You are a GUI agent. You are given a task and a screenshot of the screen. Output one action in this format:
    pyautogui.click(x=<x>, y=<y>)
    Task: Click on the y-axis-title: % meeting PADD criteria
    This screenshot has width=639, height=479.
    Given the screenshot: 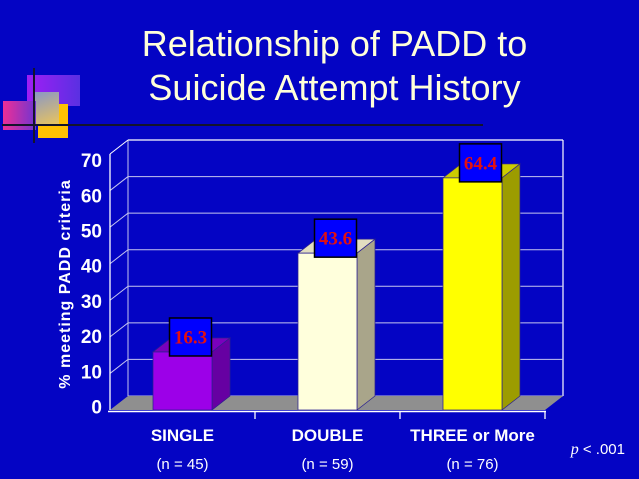 What is the action you would take?
    pyautogui.click(x=65, y=283)
    